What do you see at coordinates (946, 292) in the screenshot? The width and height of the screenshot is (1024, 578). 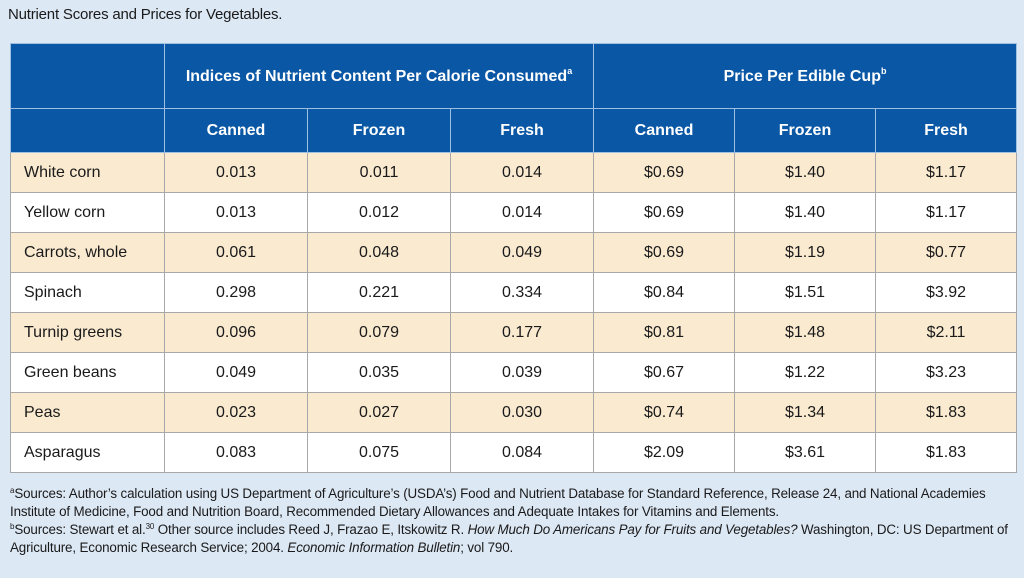 I see `price-cell: $3.92` at bounding box center [946, 292].